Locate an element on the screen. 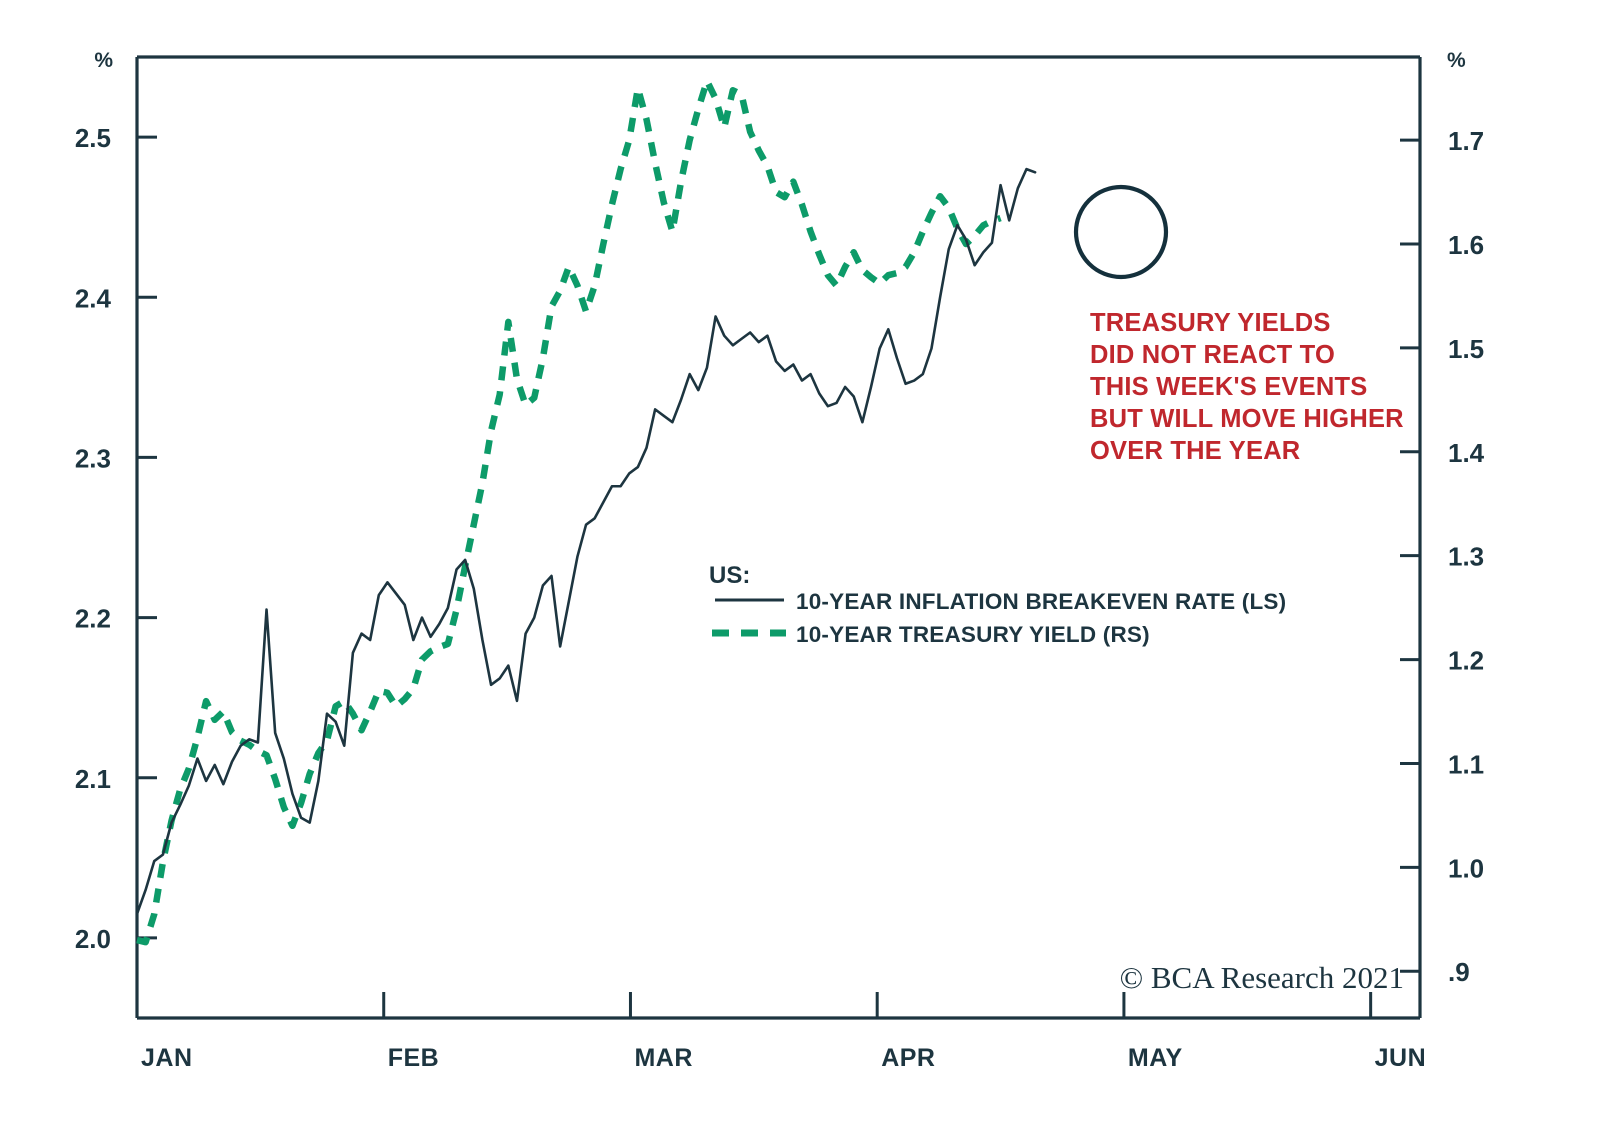 This screenshot has width=1600, height=1123. highlight-circle-annotation is located at coordinates (1121, 232).